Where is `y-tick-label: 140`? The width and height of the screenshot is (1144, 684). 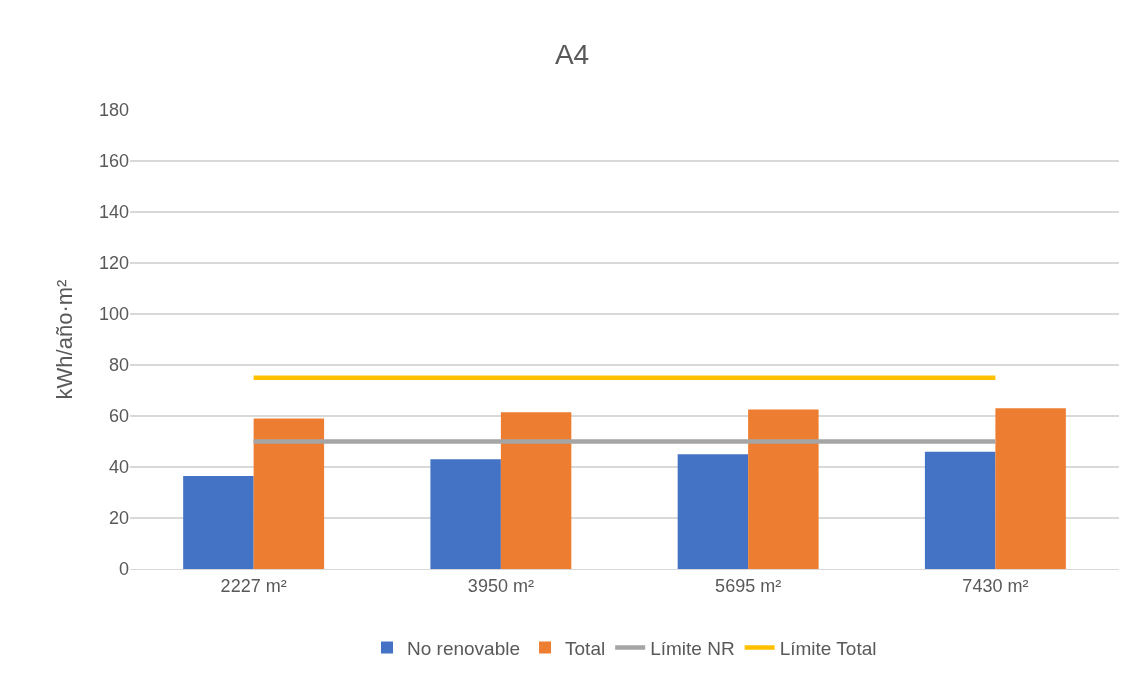 y-tick-label: 140 is located at coordinates (113, 212).